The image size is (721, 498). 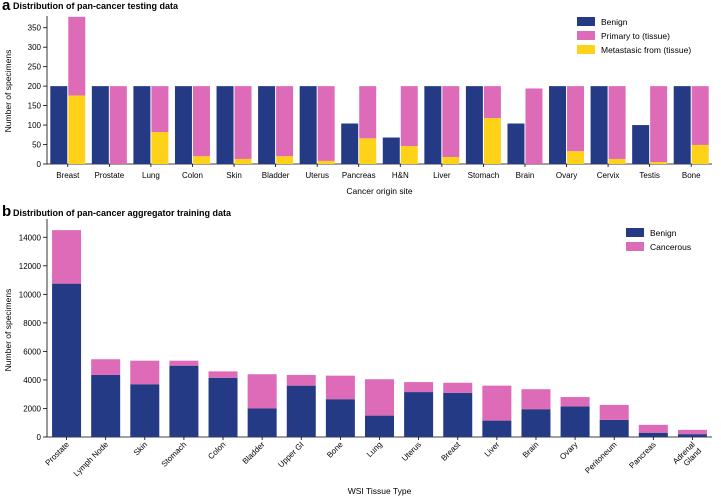 What do you see at coordinates (30, 294) in the screenshot?
I see `y-tick-label-b: 10000` at bounding box center [30, 294].